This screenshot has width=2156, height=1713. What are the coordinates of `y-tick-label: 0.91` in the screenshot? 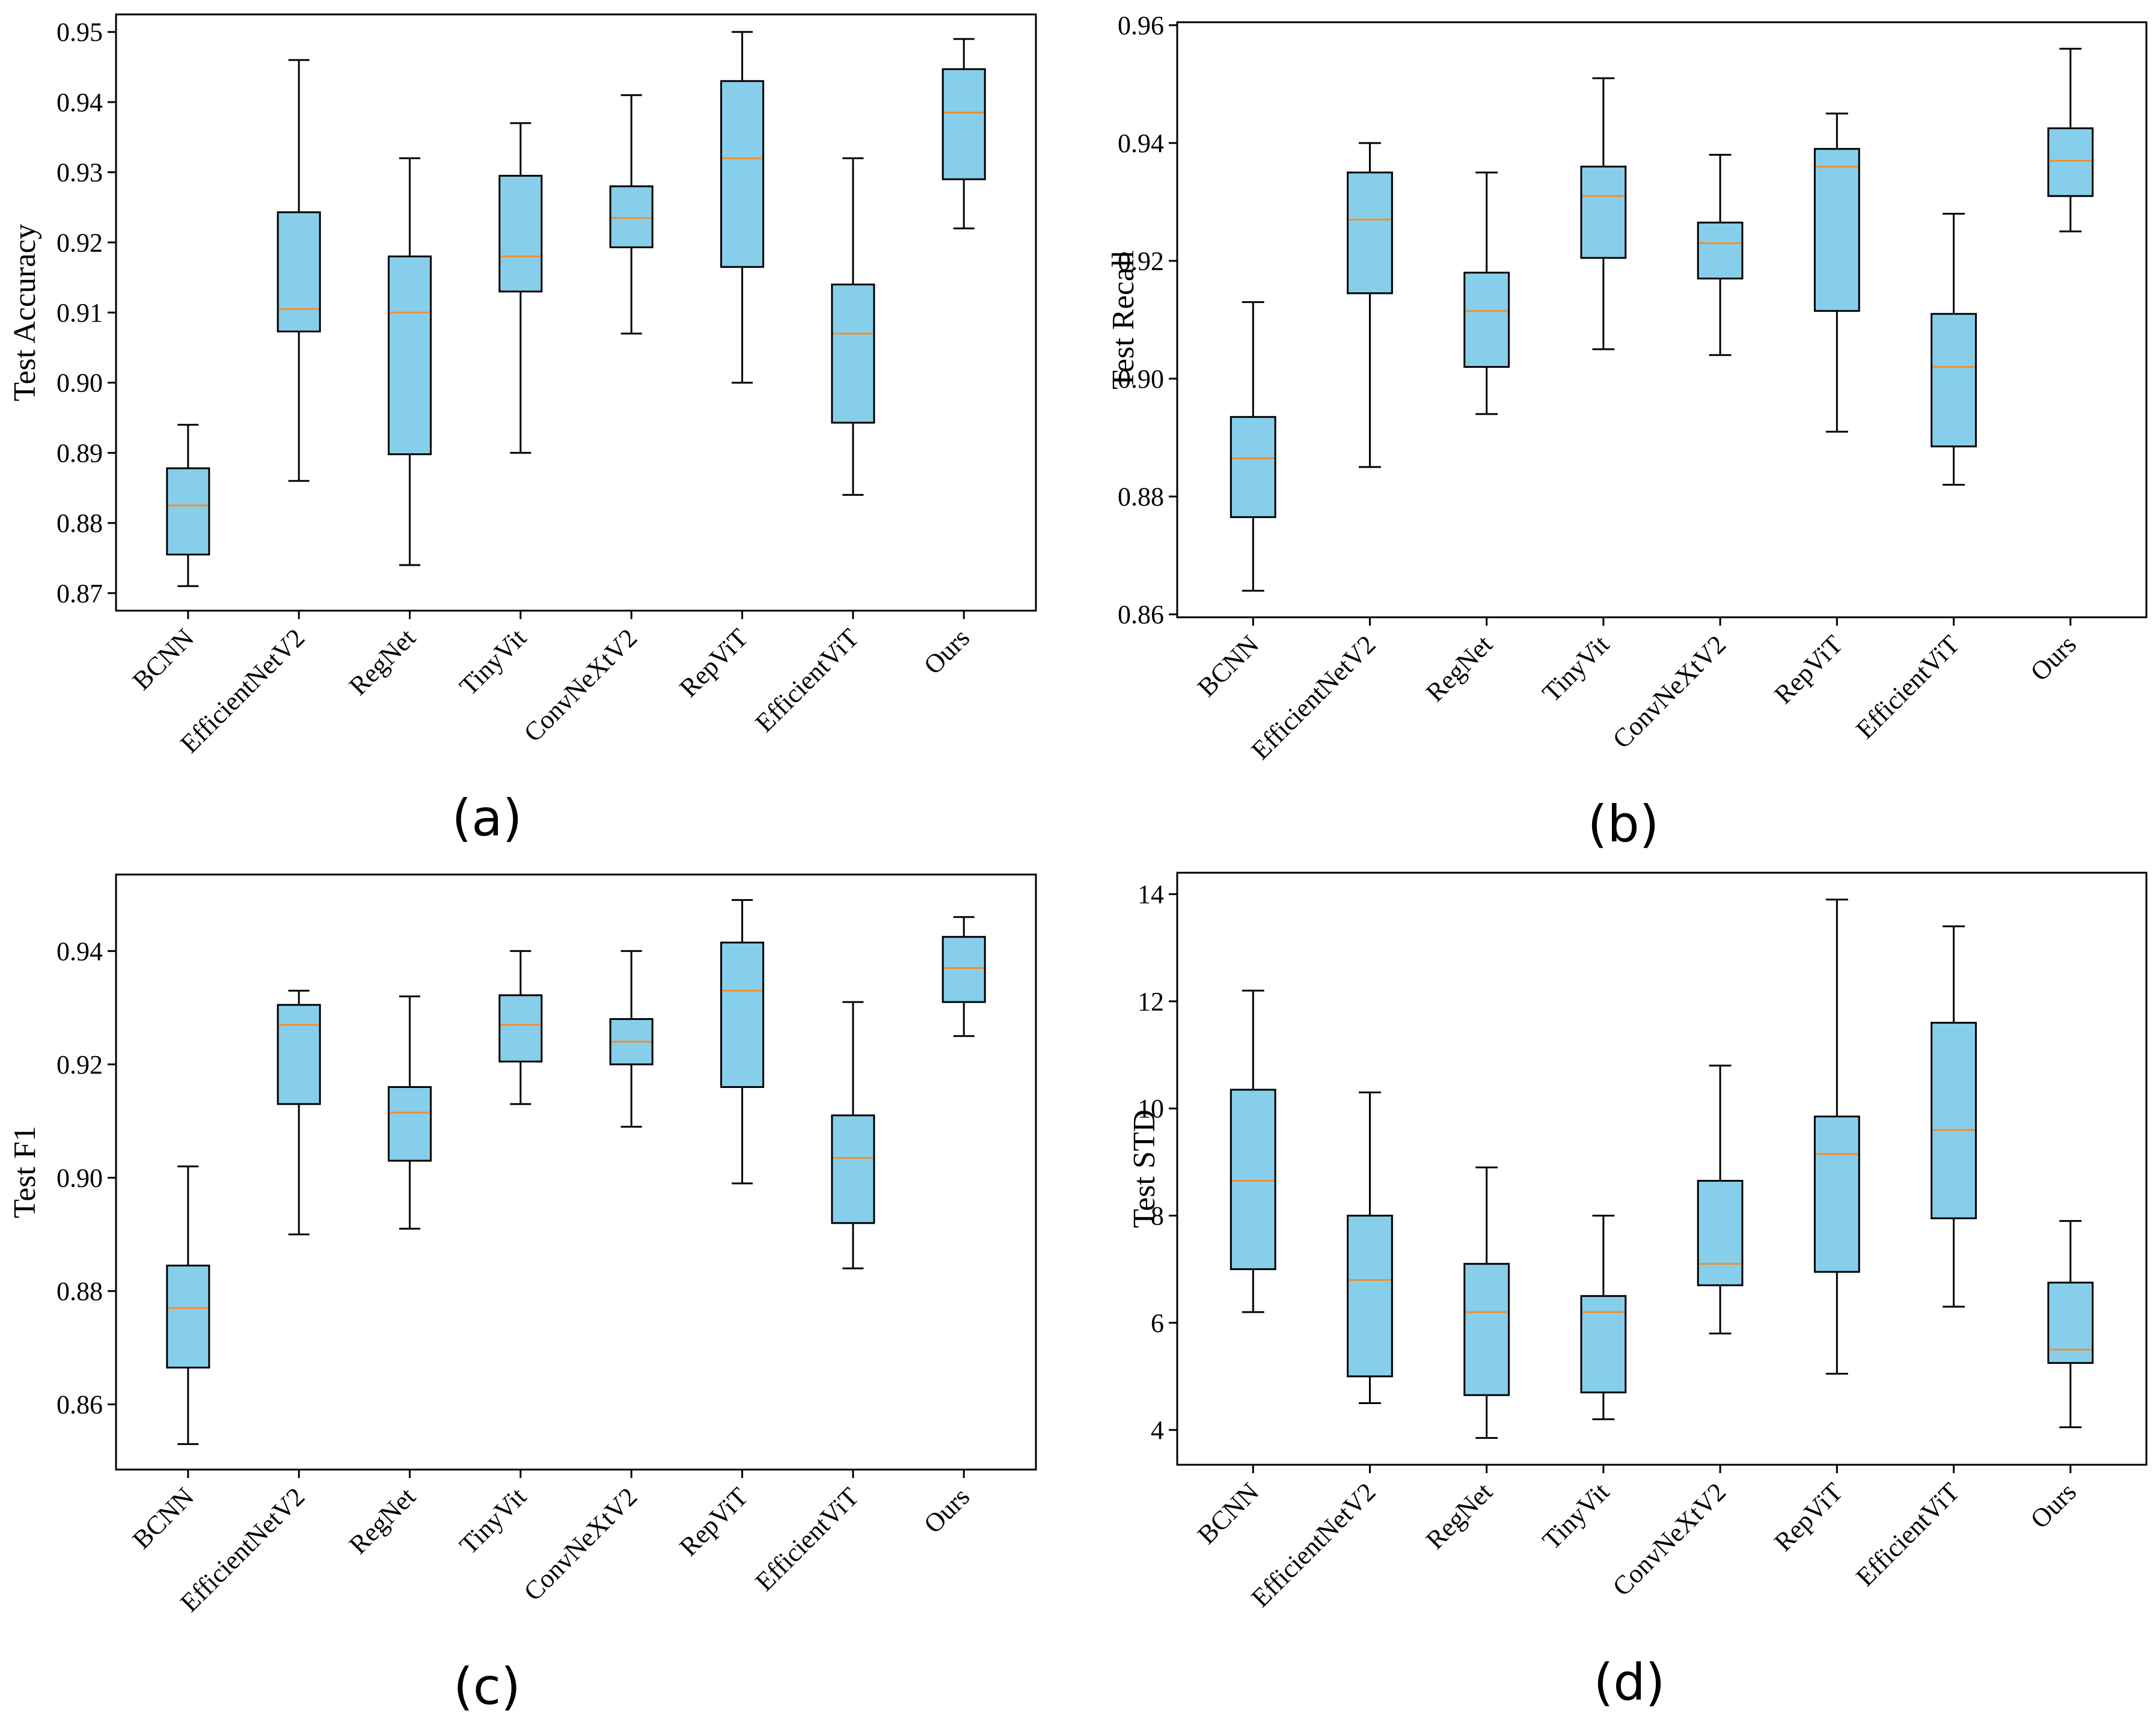 It's located at (80, 313).